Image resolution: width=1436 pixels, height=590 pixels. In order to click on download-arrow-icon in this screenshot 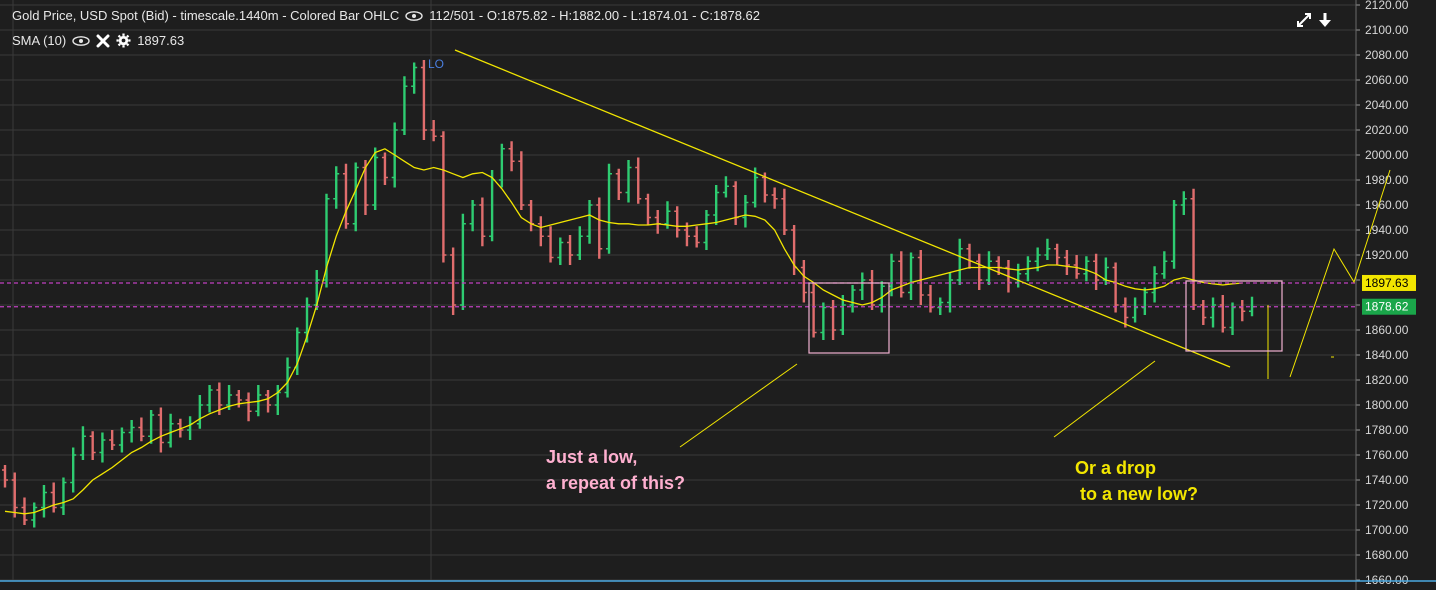, I will do `click(1325, 20)`.